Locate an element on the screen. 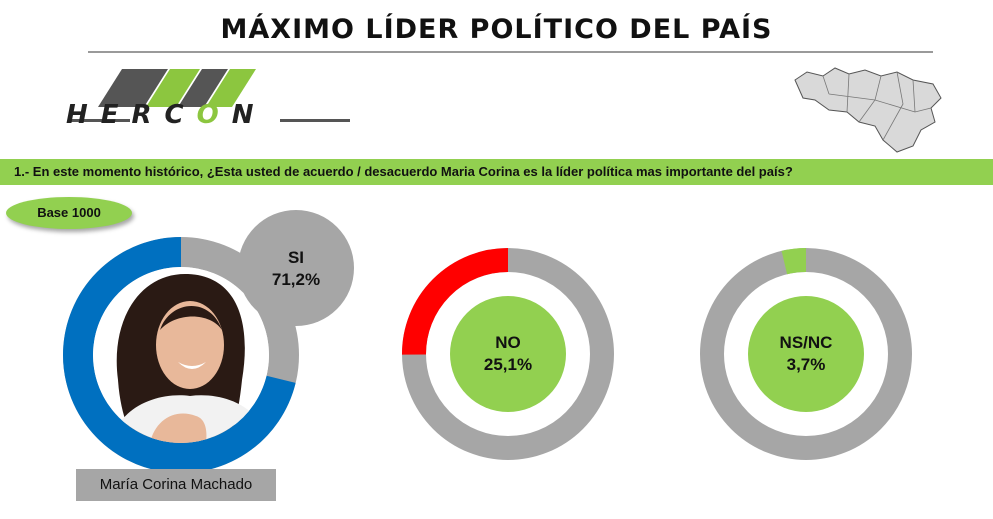  si-label-name: SI is located at coordinates (296, 257).